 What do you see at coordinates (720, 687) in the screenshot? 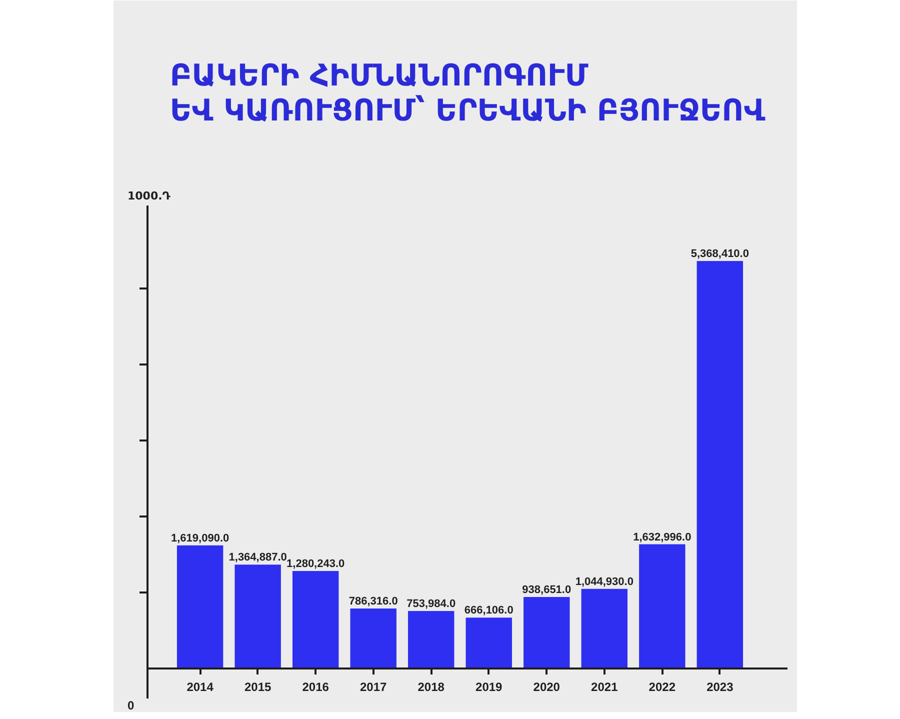
I see `x-tick-label: 2023` at bounding box center [720, 687].